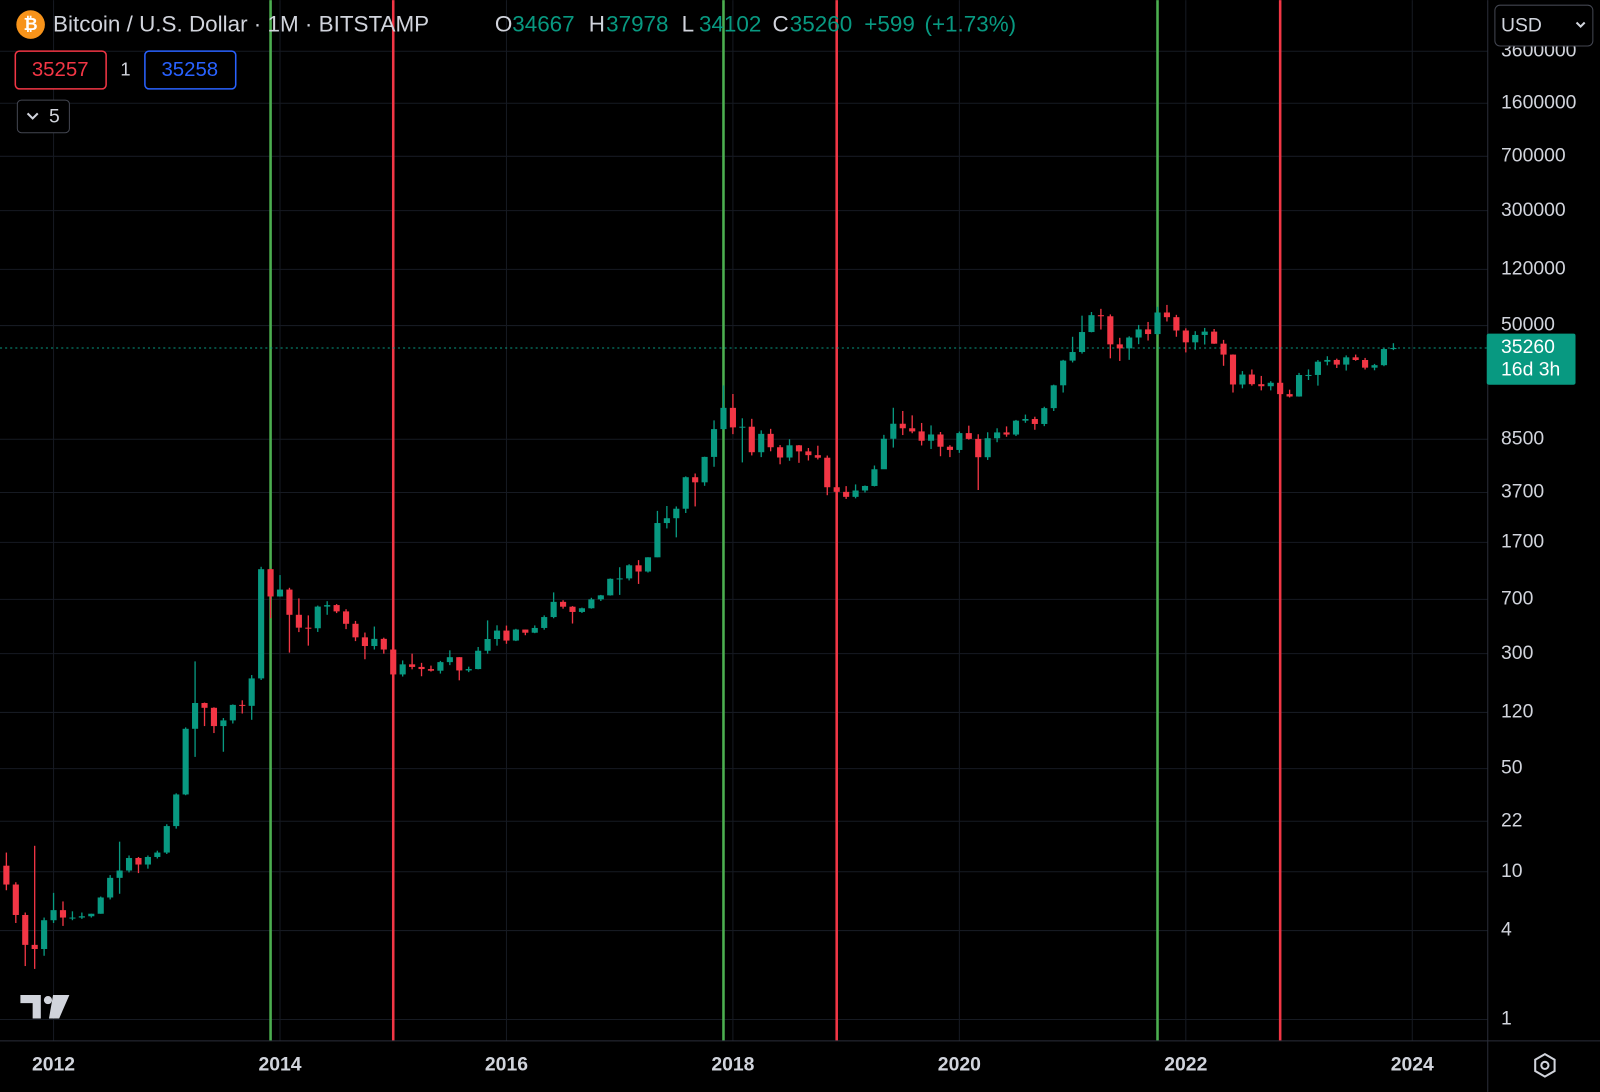  What do you see at coordinates (1517, 712) in the screenshot?
I see `y-tick-label: 120` at bounding box center [1517, 712].